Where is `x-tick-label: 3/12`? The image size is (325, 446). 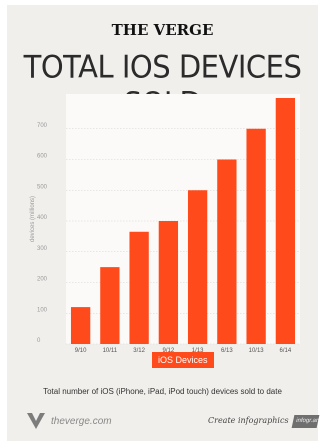
x-tick-label: 3/12 is located at coordinates (139, 351).